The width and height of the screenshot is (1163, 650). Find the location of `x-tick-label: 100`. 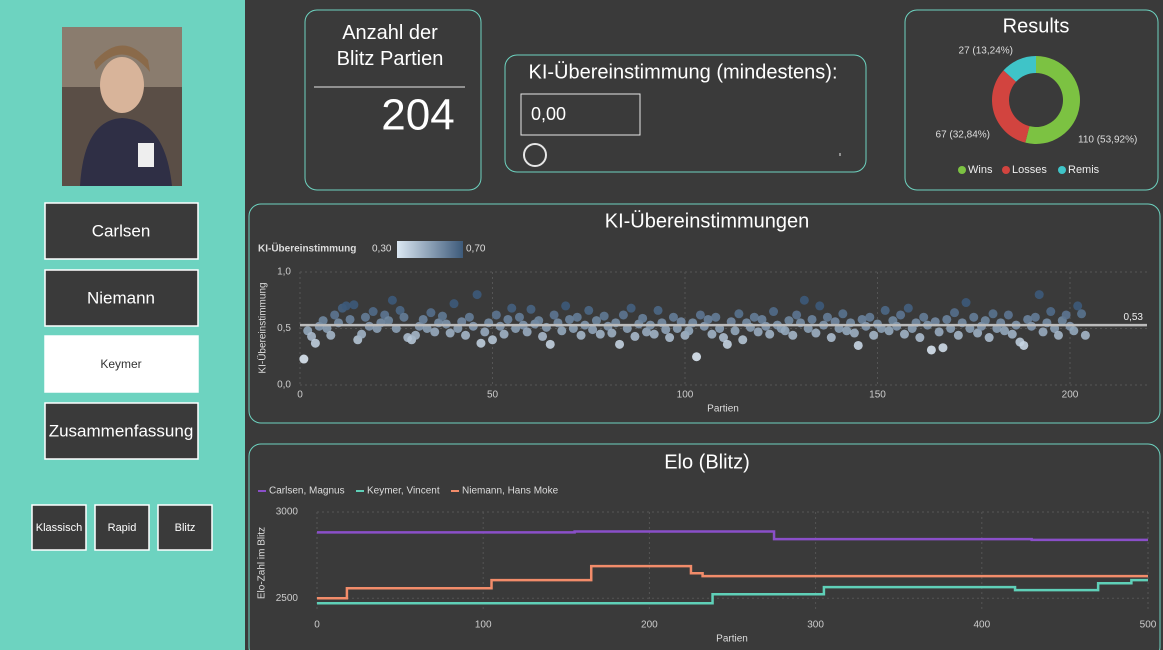

x-tick-label: 100 is located at coordinates (685, 395).